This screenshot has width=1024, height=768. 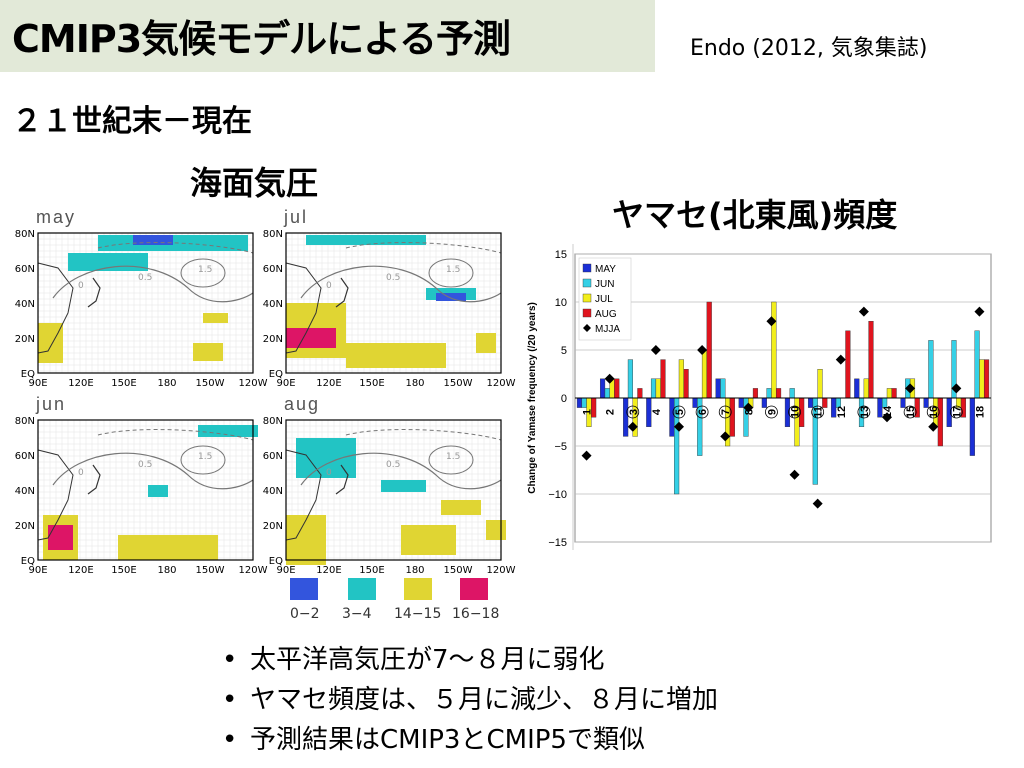 I want to click on lon-tick-label: 180, so click(x=414, y=383).